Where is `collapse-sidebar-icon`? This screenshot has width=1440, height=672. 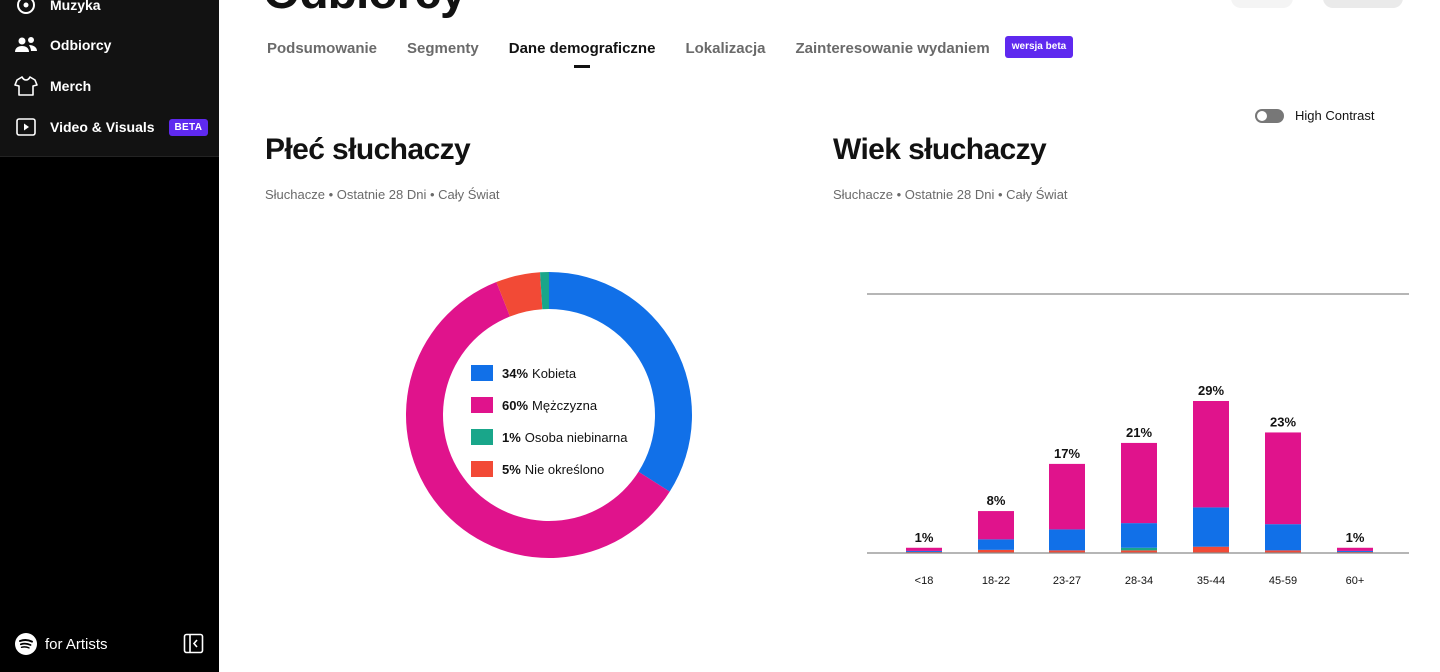 collapse-sidebar-icon is located at coordinates (193, 643).